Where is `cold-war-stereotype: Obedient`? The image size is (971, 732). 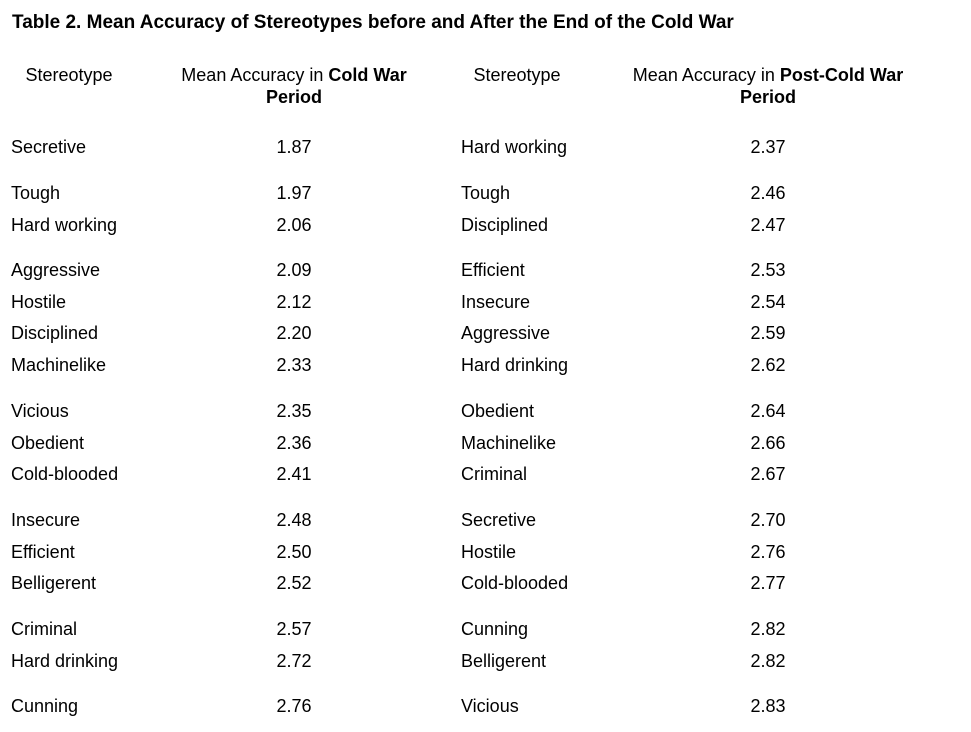 cold-war-stereotype: Obedient is located at coordinates (48, 443).